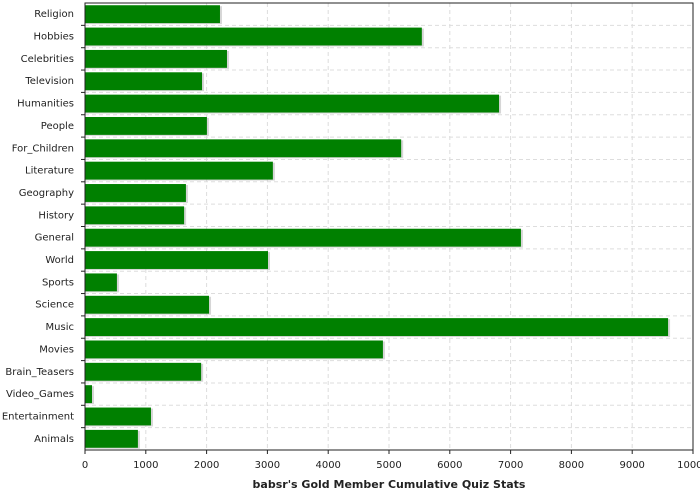  I want to click on x-tick-label: 5000, so click(388, 465).